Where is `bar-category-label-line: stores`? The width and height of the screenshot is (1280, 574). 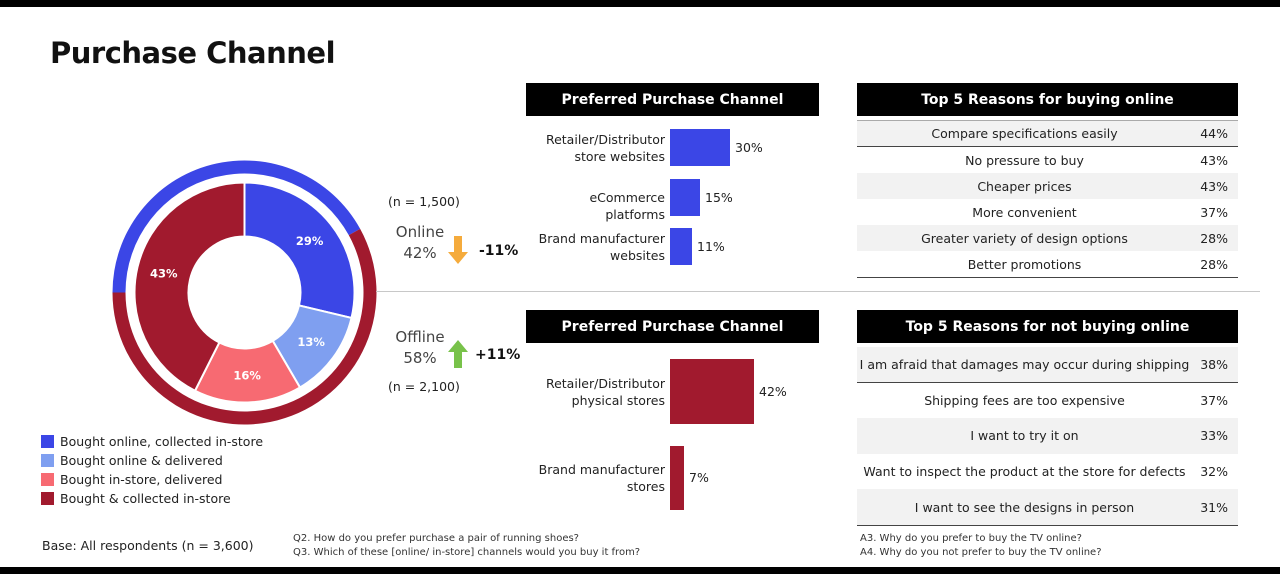
bar-category-label-line: stores is located at coordinates (645, 486).